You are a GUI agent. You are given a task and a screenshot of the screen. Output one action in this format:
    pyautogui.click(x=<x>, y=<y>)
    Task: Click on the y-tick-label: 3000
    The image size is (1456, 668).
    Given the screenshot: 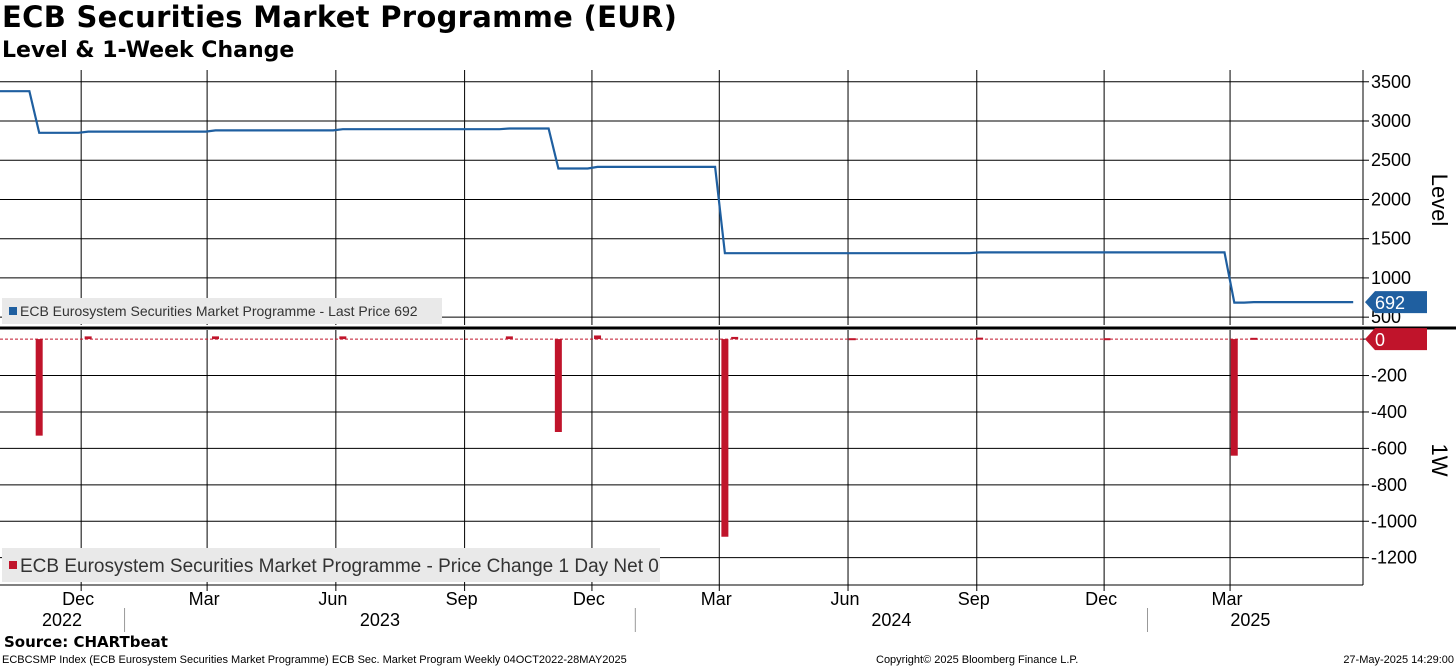 What is the action you would take?
    pyautogui.click(x=1391, y=121)
    